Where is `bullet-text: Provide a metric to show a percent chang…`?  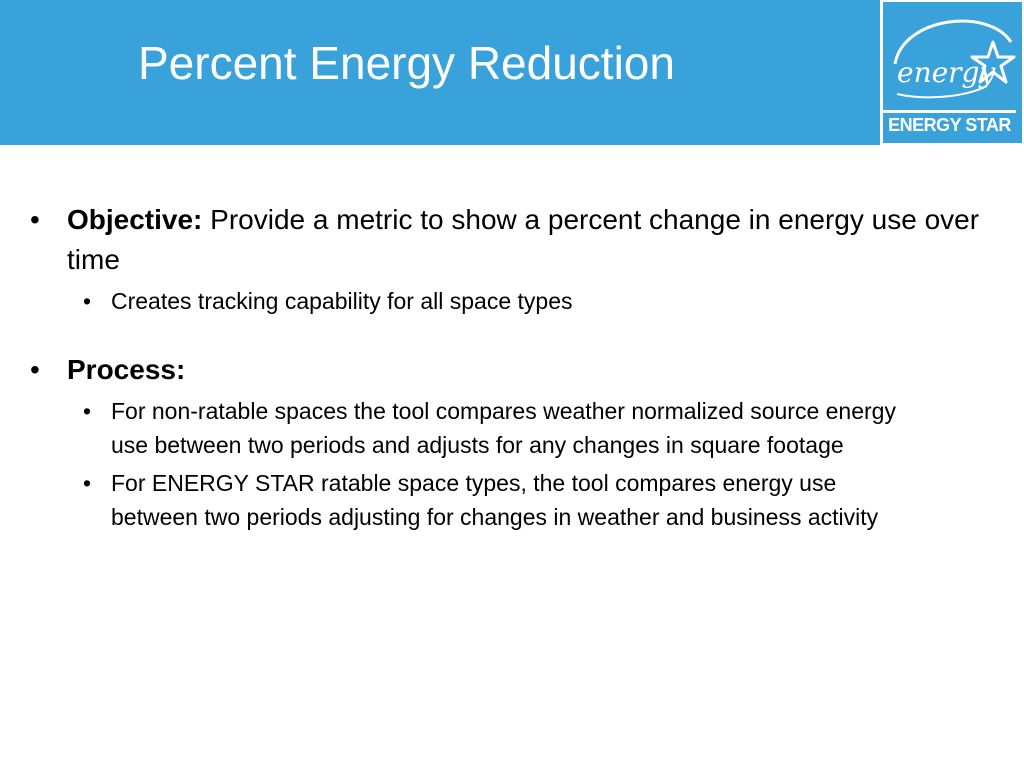
bullet-text: Provide a metric to show a percent chang… is located at coordinates (523, 239).